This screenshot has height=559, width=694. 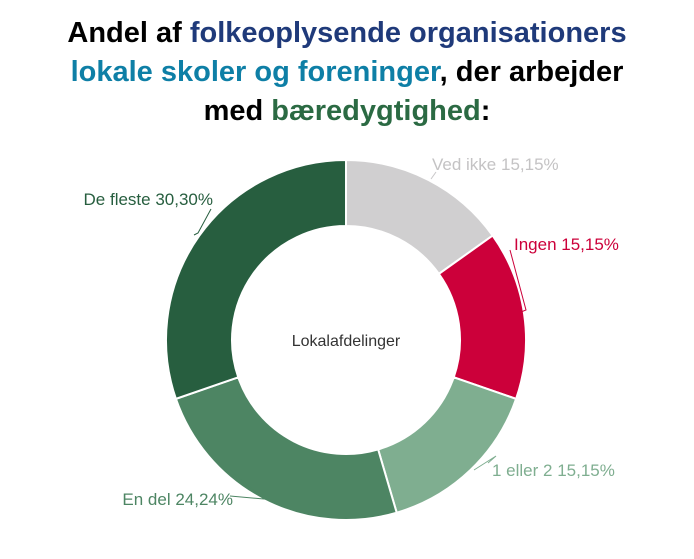 I want to click on title-line1-segment-1: folkeoplysende organisationers, so click(x=408, y=33).